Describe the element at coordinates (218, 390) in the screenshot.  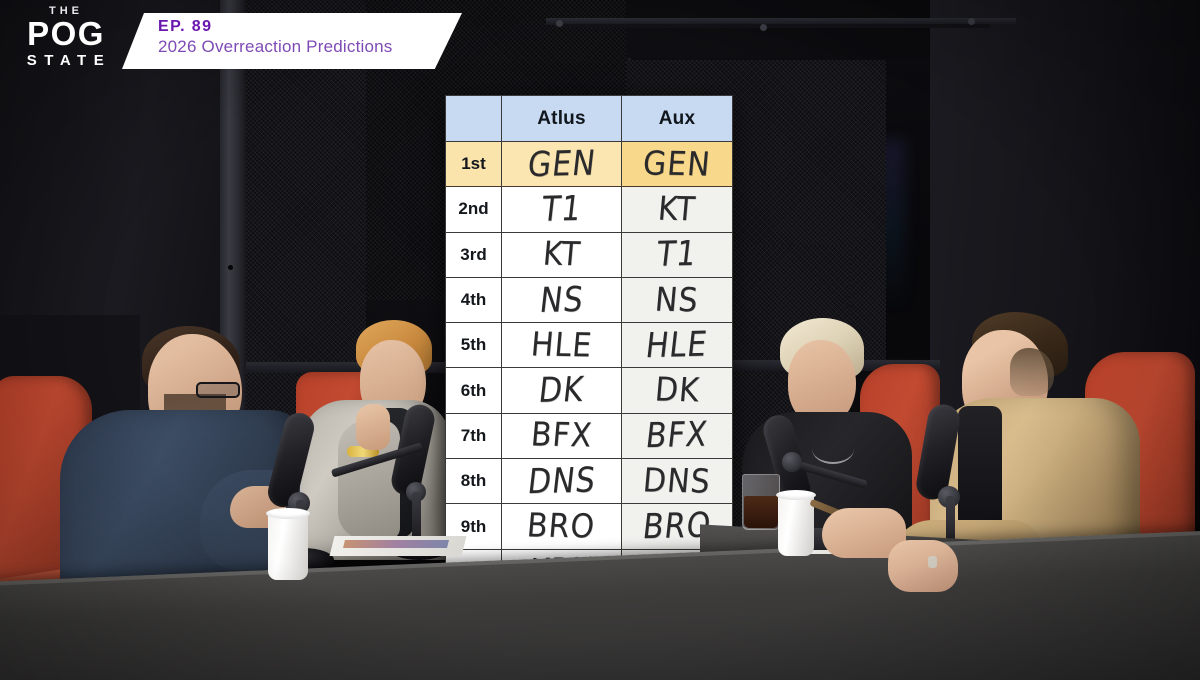
I see `glasses` at that location.